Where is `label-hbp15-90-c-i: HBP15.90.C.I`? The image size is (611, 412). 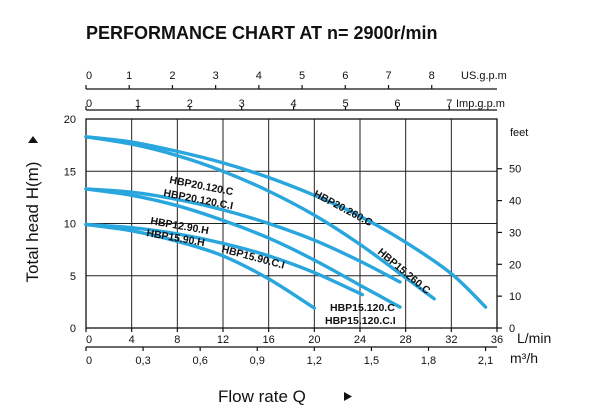 label-hbp15-90-c-i: HBP15.90.C.I is located at coordinates (253, 257).